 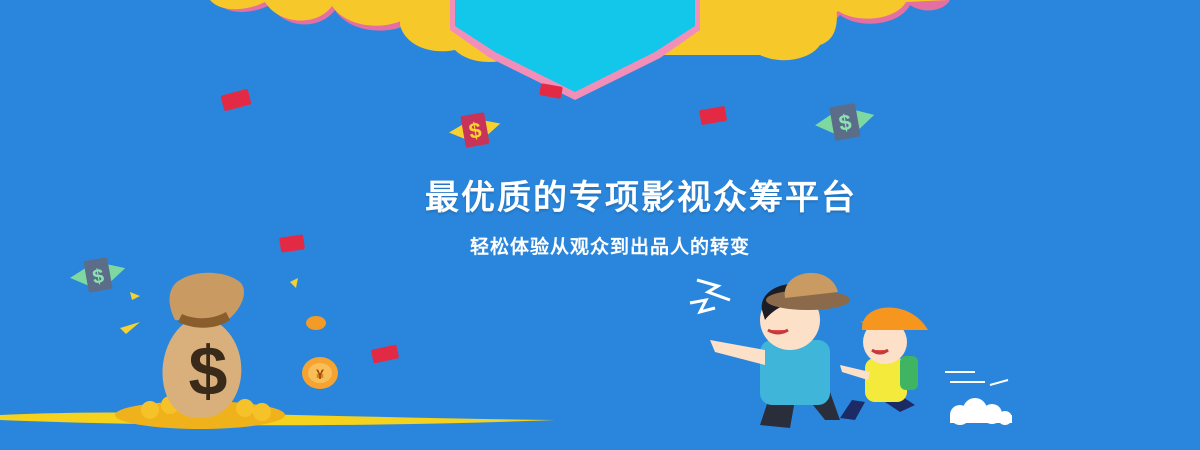 I want to click on children-illustration, so click(x=861, y=350).